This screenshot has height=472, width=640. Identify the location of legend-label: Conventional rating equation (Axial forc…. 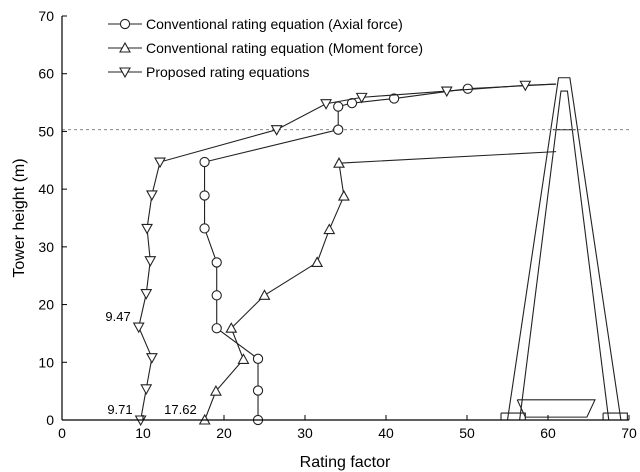
(274, 24).